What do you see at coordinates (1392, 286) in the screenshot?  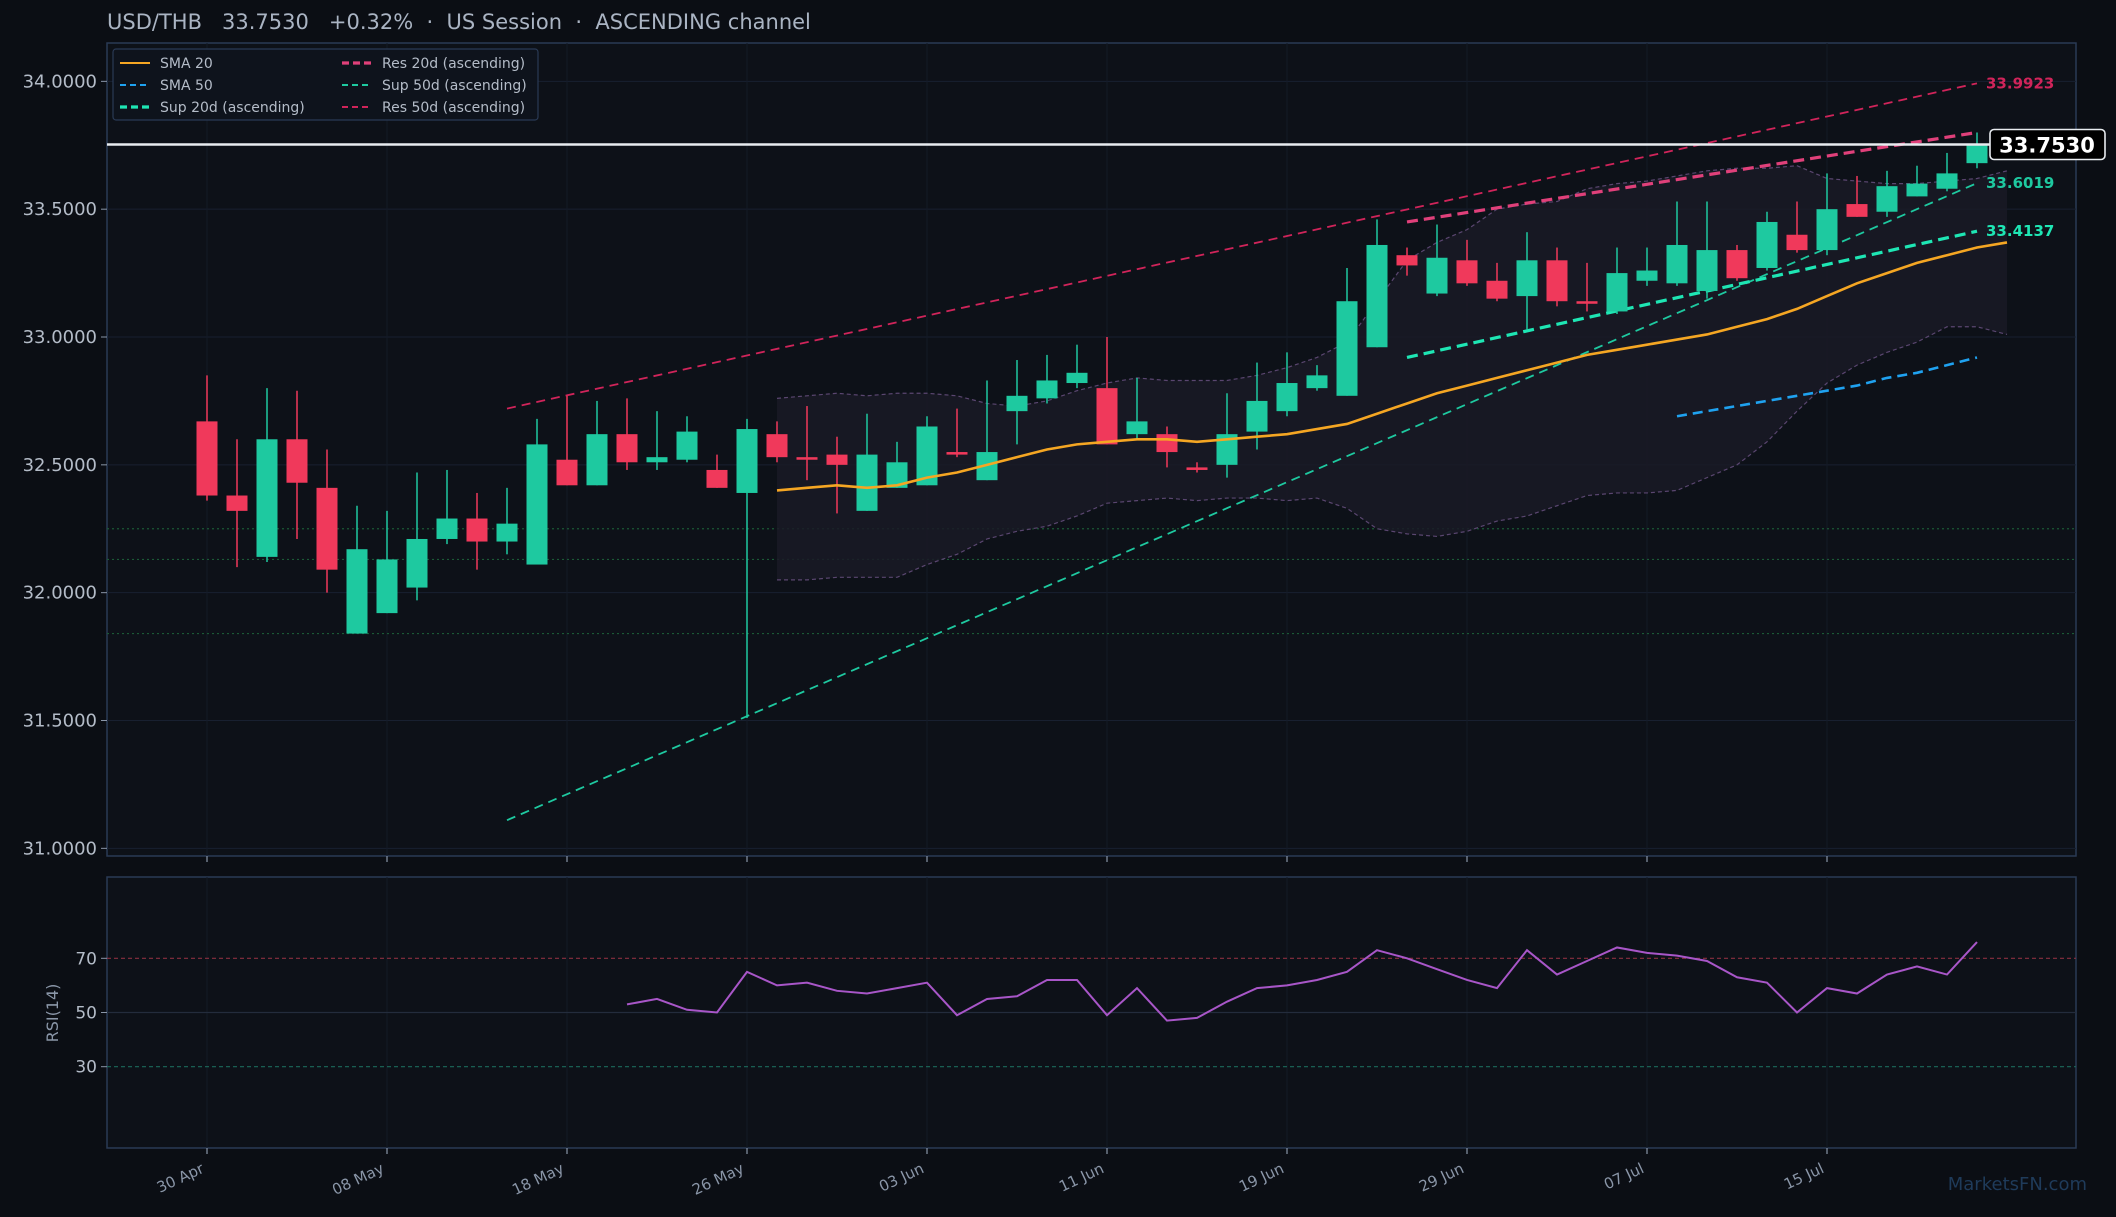 I see `bollinger-upper` at bounding box center [1392, 286].